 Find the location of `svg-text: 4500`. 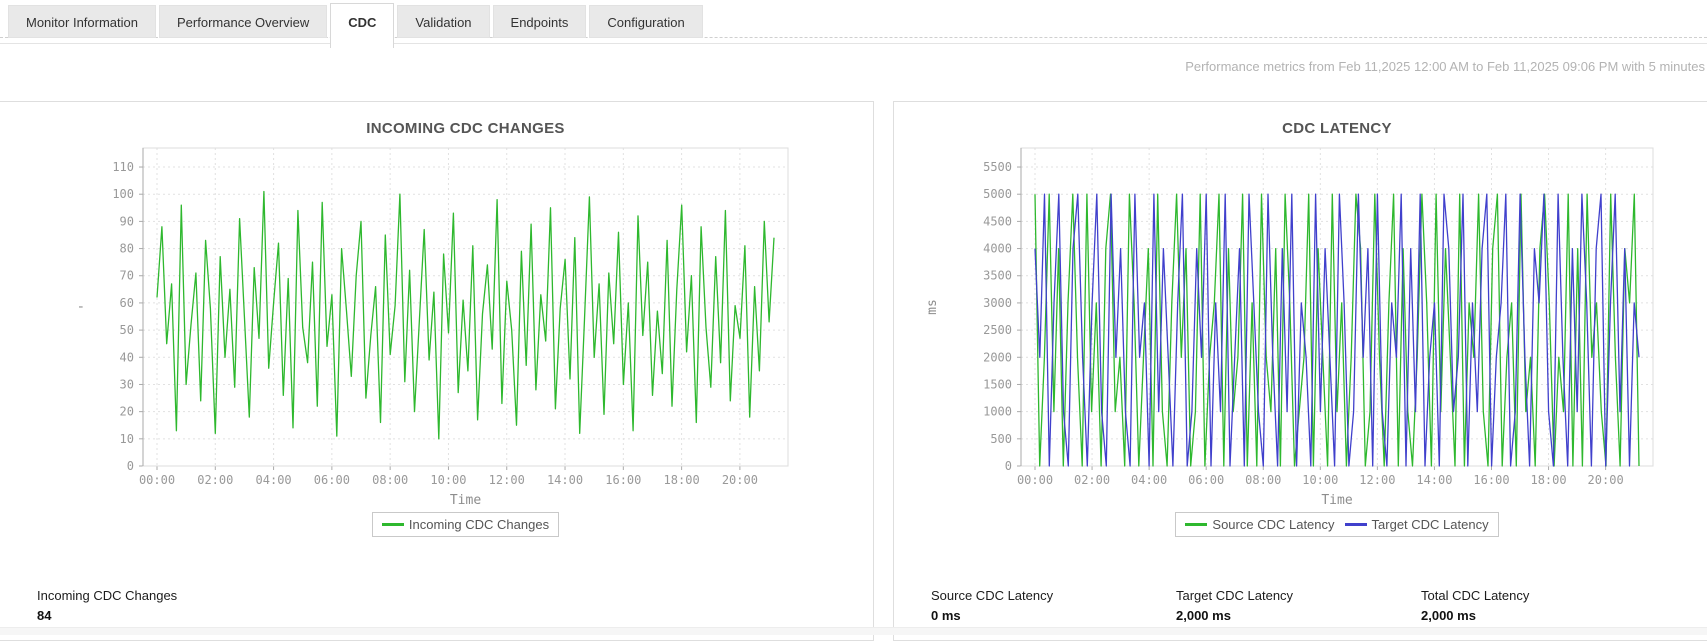

svg-text: 4500 is located at coordinates (997, 221).